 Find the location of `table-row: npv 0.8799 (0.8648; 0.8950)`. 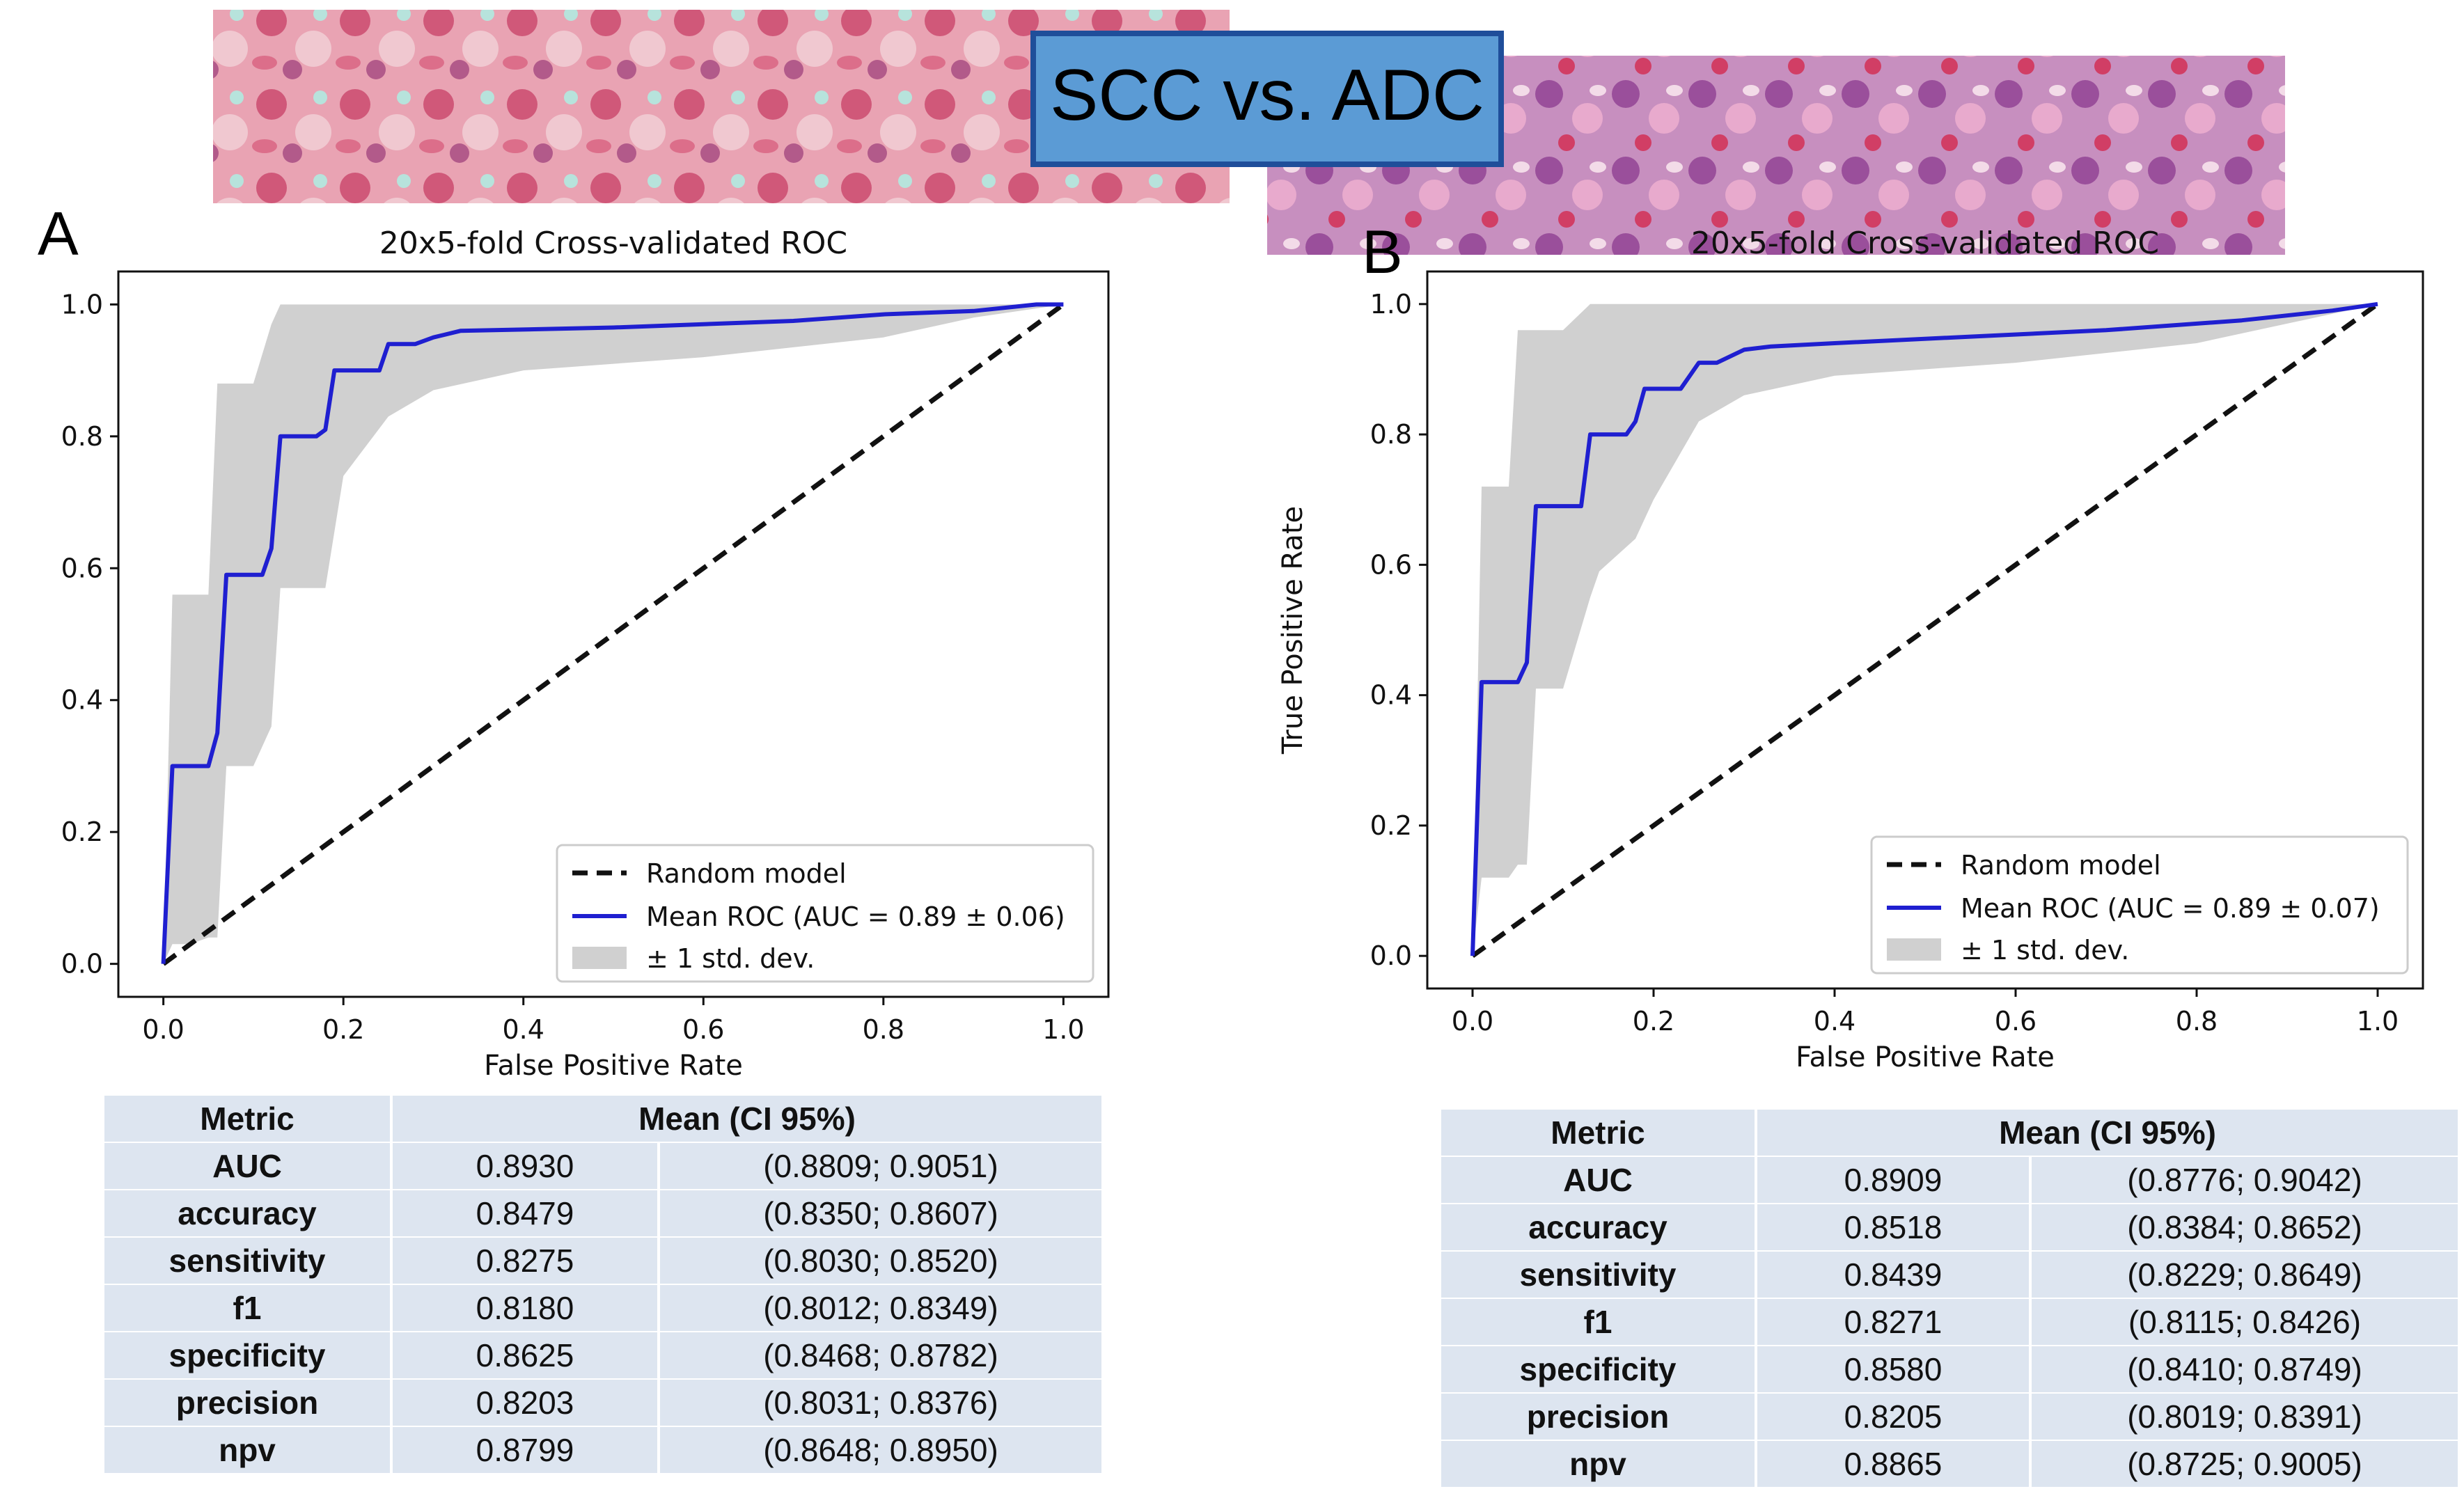

table-row: npv 0.8799 (0.8648; 0.8950) is located at coordinates (602, 1450).